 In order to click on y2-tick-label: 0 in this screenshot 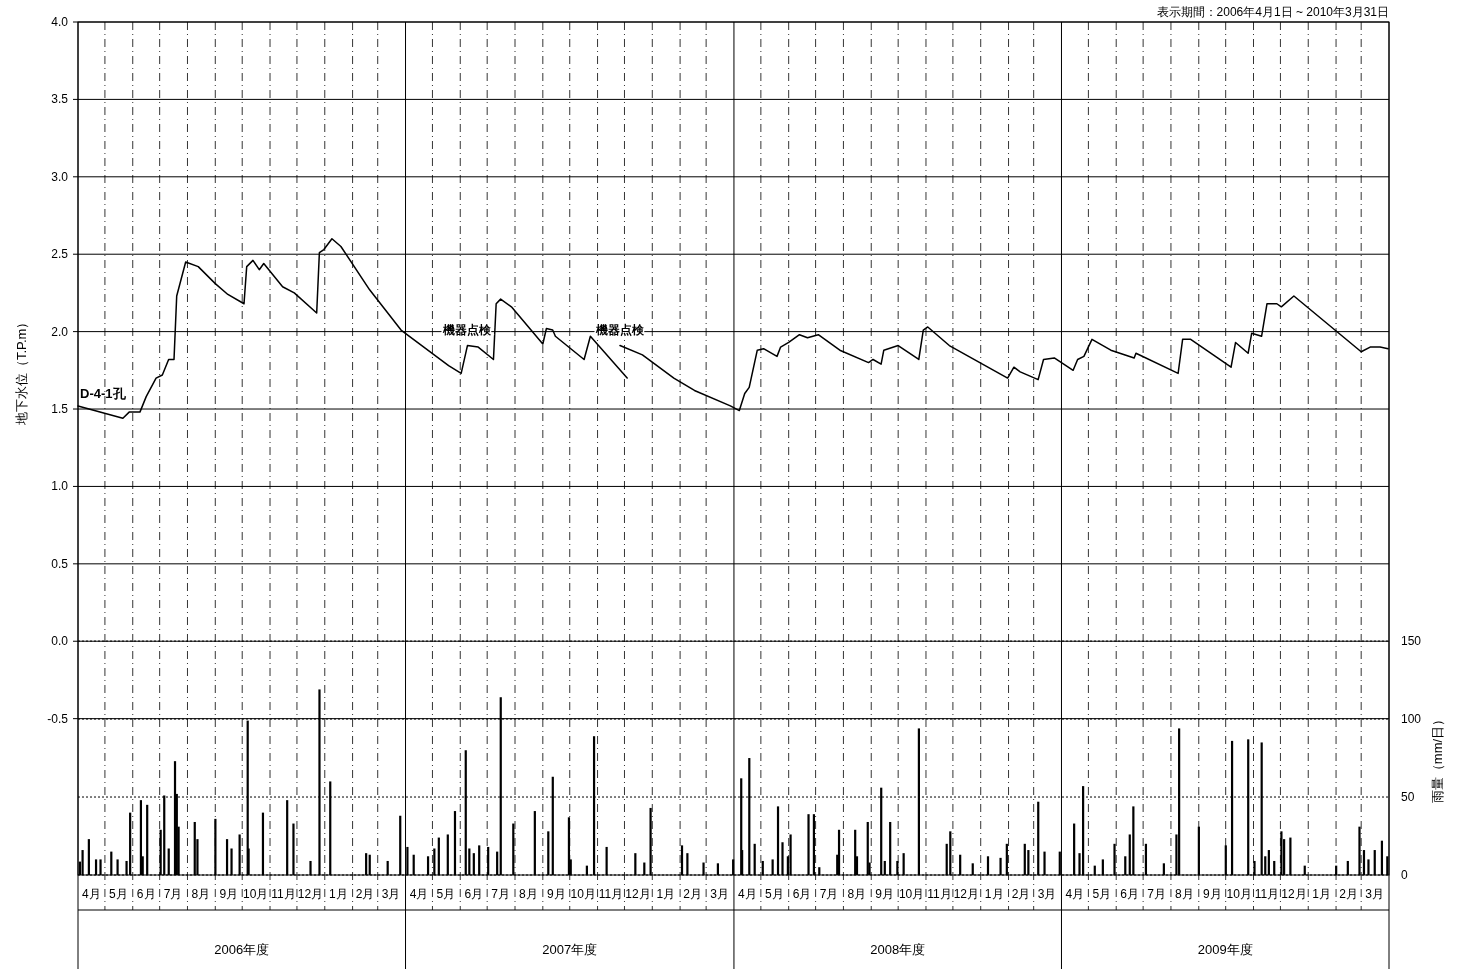, I will do `click(1404, 875)`.